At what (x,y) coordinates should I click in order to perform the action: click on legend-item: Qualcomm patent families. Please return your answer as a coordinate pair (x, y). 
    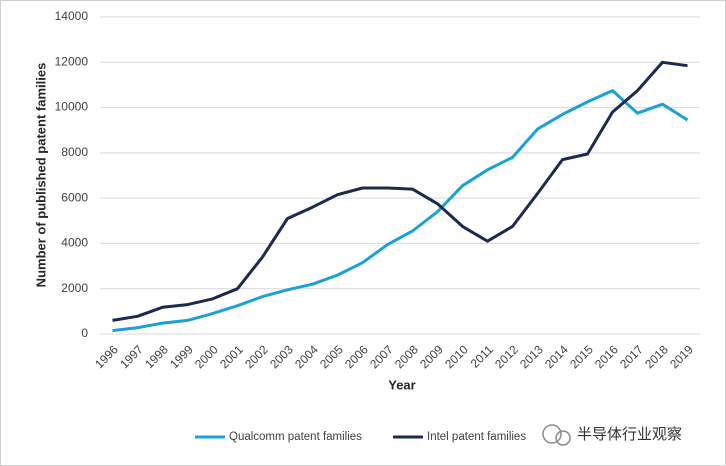
    Looking at the image, I should click on (278, 437).